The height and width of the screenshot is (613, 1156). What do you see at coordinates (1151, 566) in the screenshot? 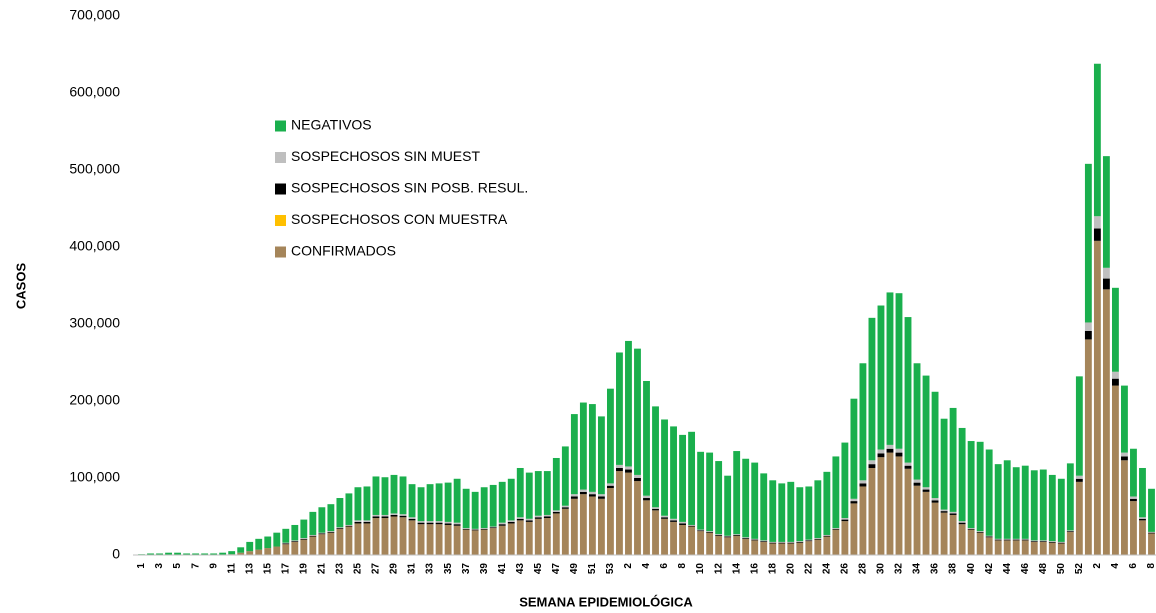
I see `x-tick-label: 8` at bounding box center [1151, 566].